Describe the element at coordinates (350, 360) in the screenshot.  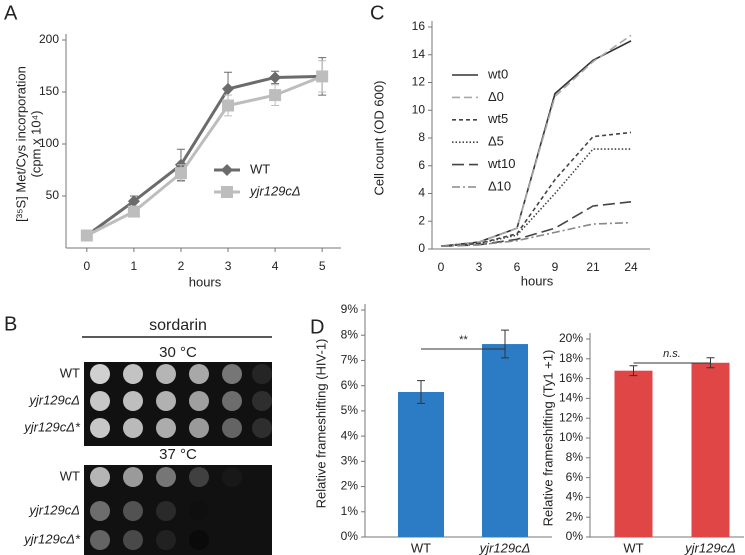
I see `y-tick-label: 7%` at that location.